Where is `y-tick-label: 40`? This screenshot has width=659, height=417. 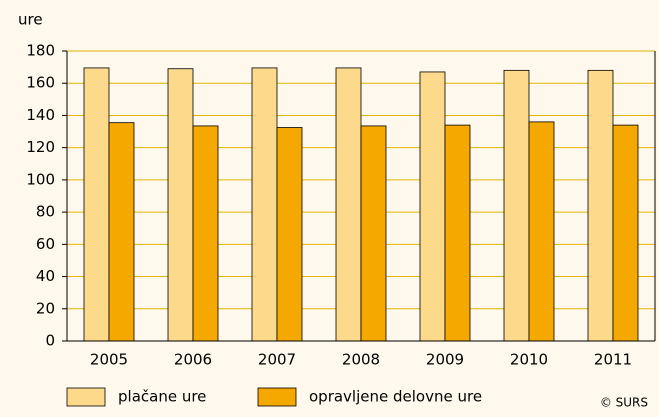 y-tick-label: 40 is located at coordinates (45, 276).